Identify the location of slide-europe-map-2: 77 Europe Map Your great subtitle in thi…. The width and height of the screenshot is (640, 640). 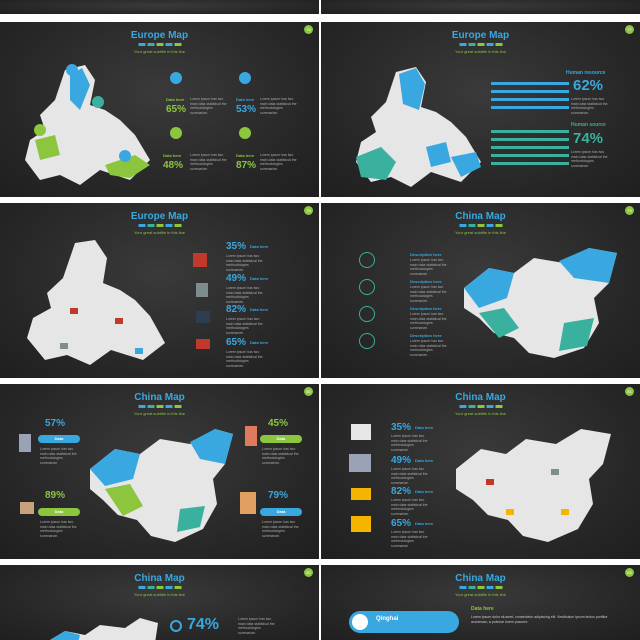
(480, 109).